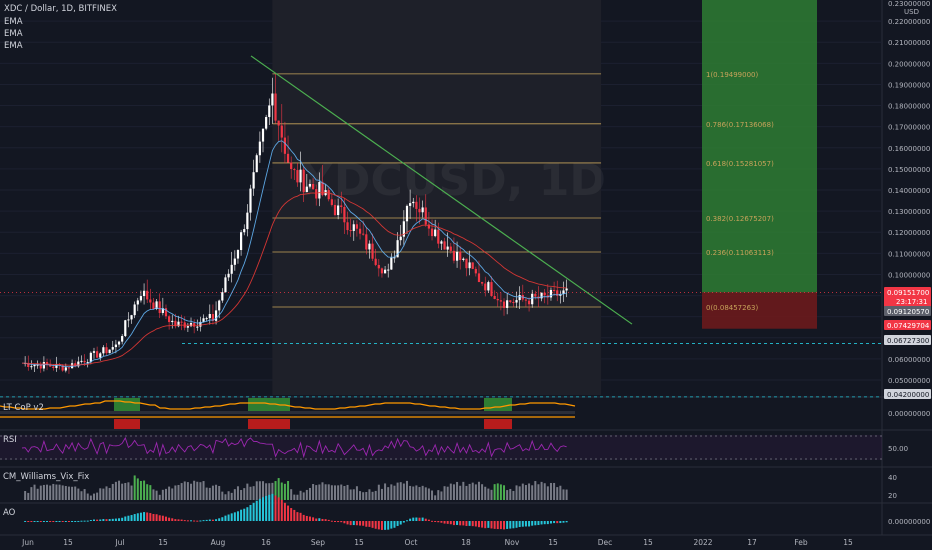  I want to click on fib-level-label: 0.382(0.12675207), so click(740, 219).